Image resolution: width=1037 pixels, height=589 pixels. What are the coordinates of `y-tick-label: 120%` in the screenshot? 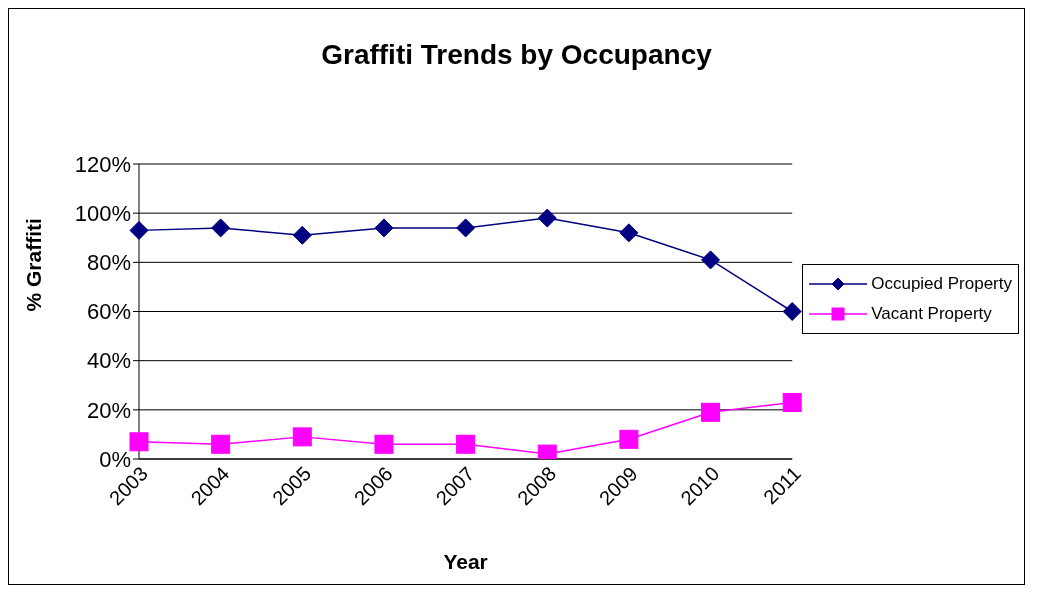 It's located at (102, 164).